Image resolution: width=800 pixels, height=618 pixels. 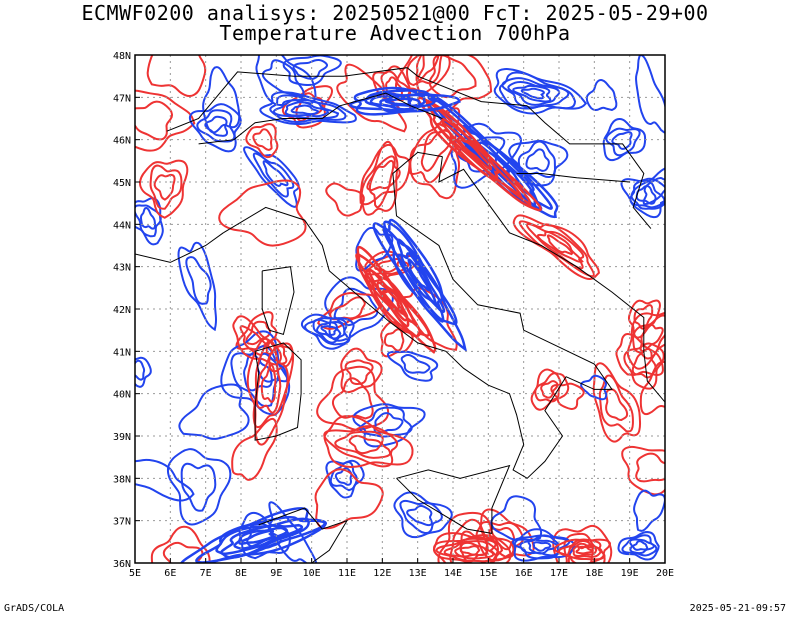 I want to click on lat-tick-label: 40N, so click(x=122, y=395).